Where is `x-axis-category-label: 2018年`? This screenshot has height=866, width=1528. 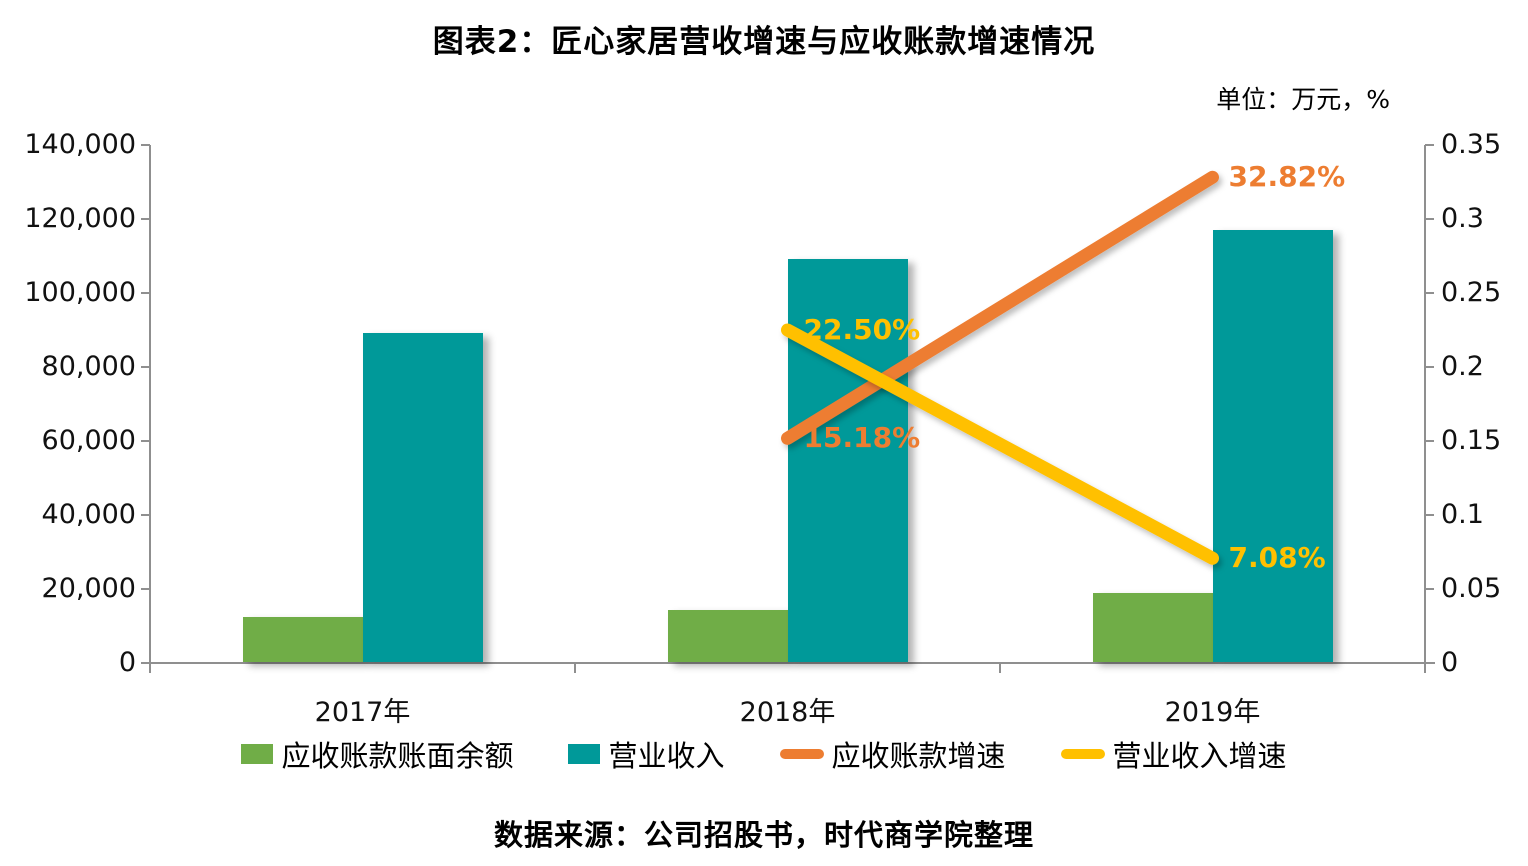
x-axis-category-label: 2018年 is located at coordinates (787, 712).